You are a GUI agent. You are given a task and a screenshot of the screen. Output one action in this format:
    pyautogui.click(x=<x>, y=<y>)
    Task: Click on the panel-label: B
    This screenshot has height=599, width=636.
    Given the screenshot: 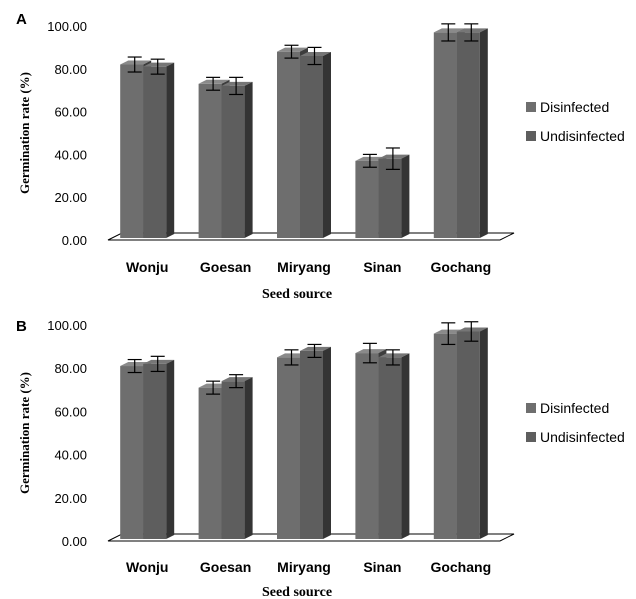 What is the action you would take?
    pyautogui.click(x=21, y=326)
    